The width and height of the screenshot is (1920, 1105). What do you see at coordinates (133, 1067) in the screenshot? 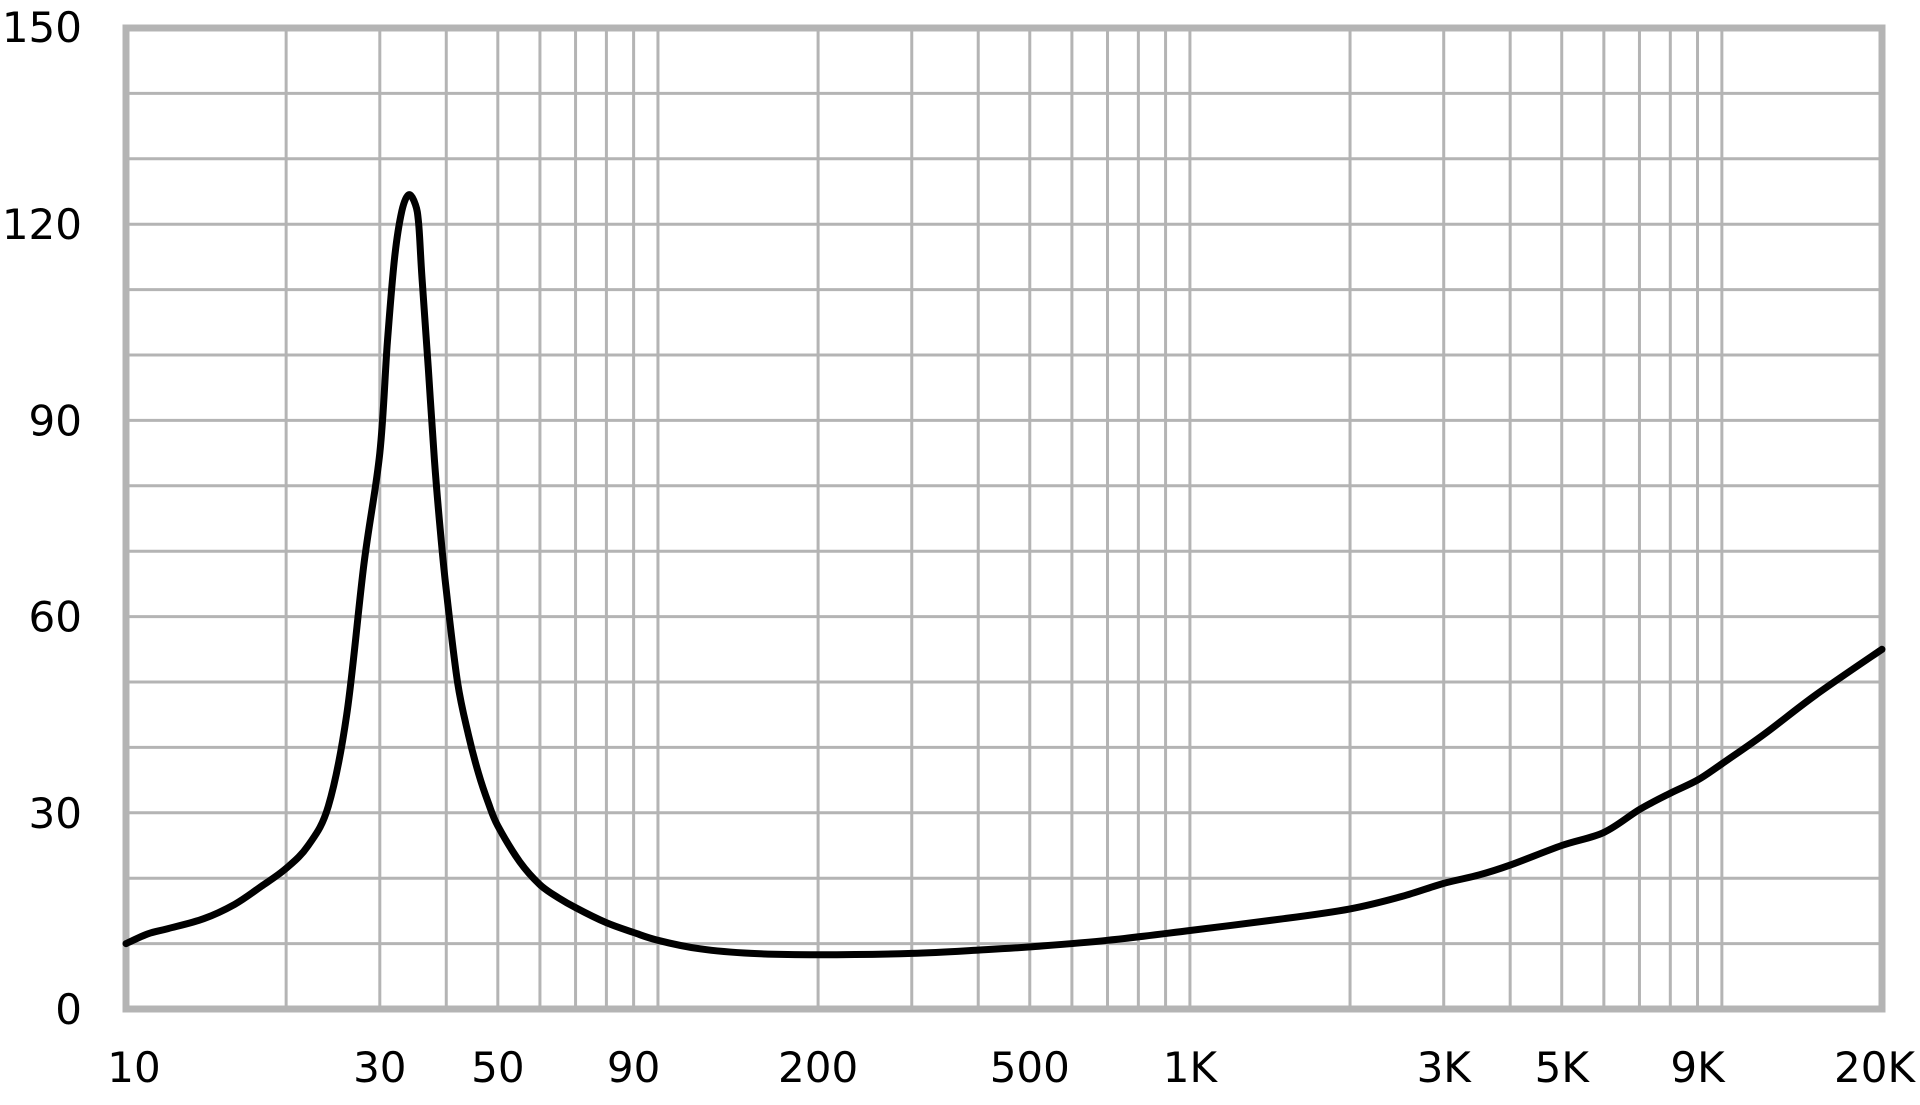
I see `x-tick-label-10: 10` at bounding box center [133, 1067].